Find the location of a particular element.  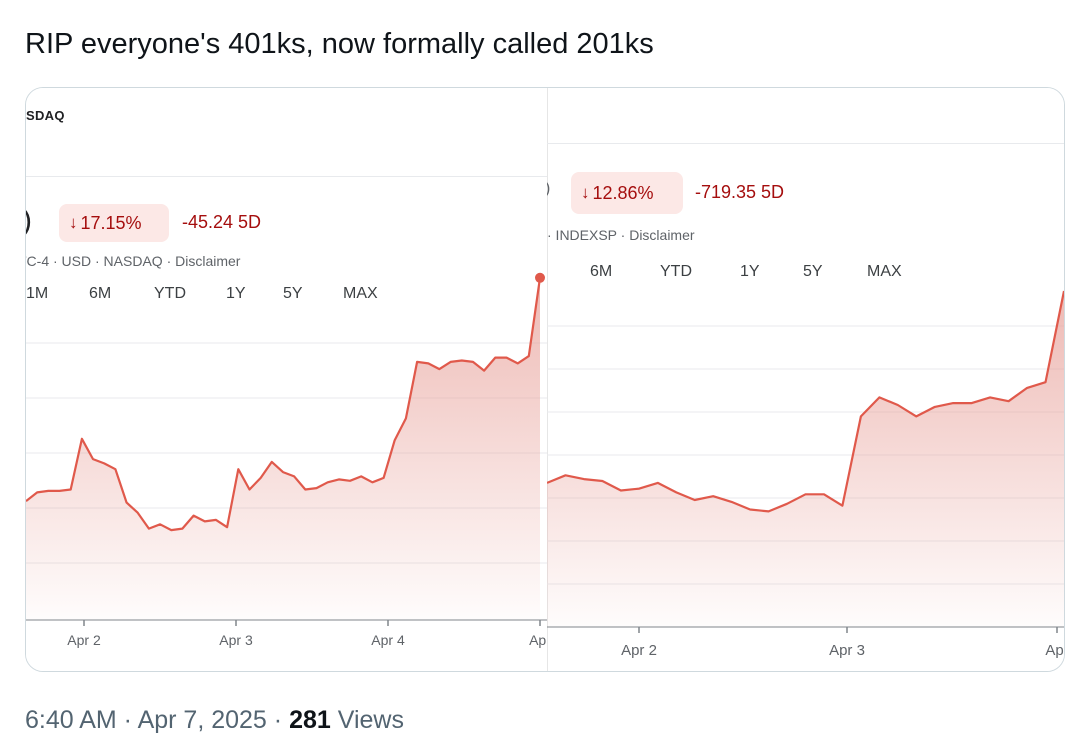

tweet-footer: 6:40 AM · Apr 7, 2025 · 281 Views is located at coordinates (214, 720).